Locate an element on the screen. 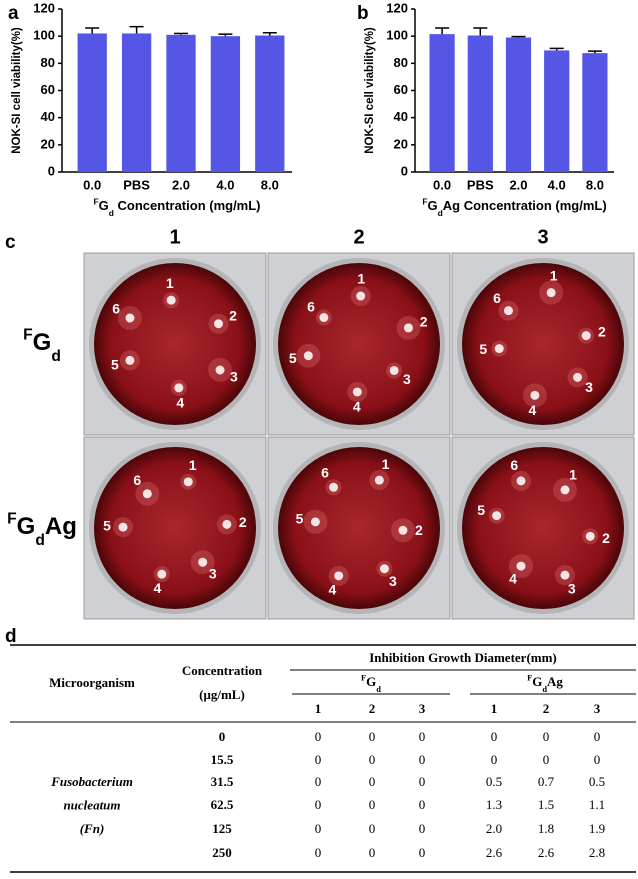 This screenshot has height=879, width=638. agar is located at coordinates (175, 528).